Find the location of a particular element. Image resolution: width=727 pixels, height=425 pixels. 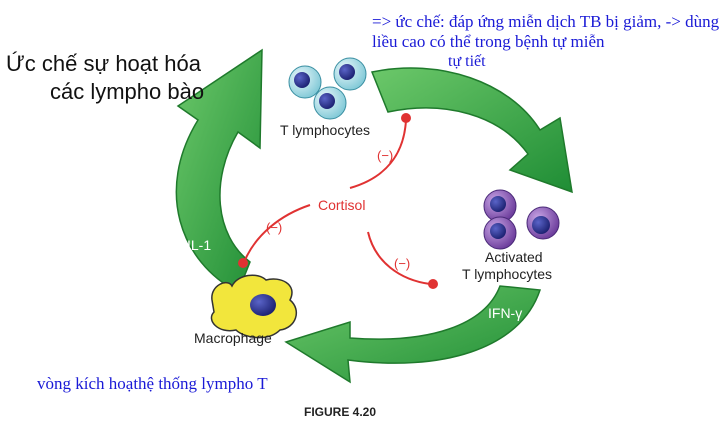

cortisol-inhibition is located at coordinates (338, 201).